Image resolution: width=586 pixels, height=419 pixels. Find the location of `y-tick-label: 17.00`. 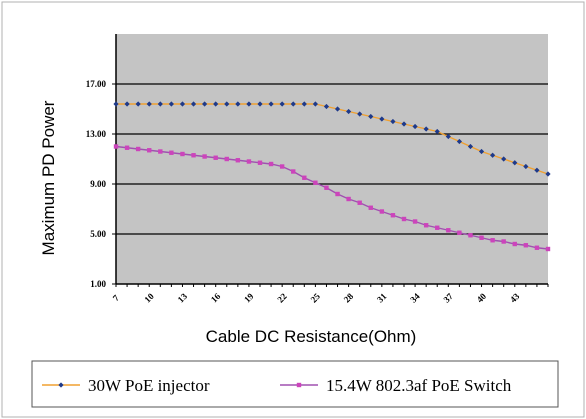

y-tick-label: 17.00 is located at coordinates (96, 84).